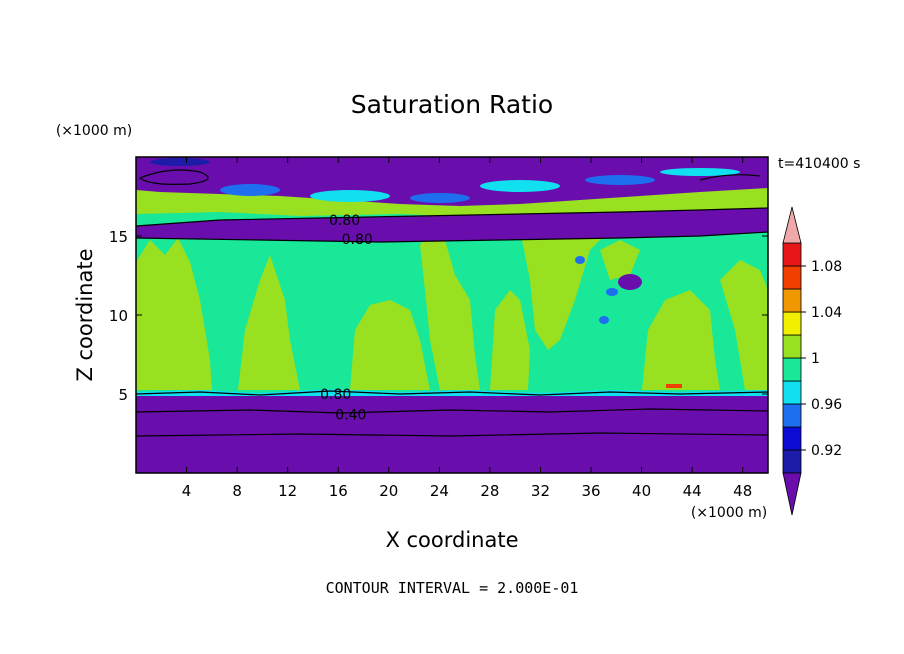 Image resolution: width=904 pixels, height=654 pixels. What do you see at coordinates (439, 491) in the screenshot?
I see `x-tick-label: 24` at bounding box center [439, 491].